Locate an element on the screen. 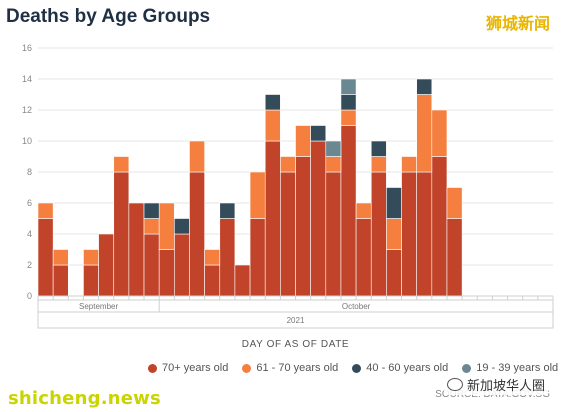 The height and width of the screenshot is (412, 562). legend-label: 19 - 39 years old is located at coordinates (517, 368).